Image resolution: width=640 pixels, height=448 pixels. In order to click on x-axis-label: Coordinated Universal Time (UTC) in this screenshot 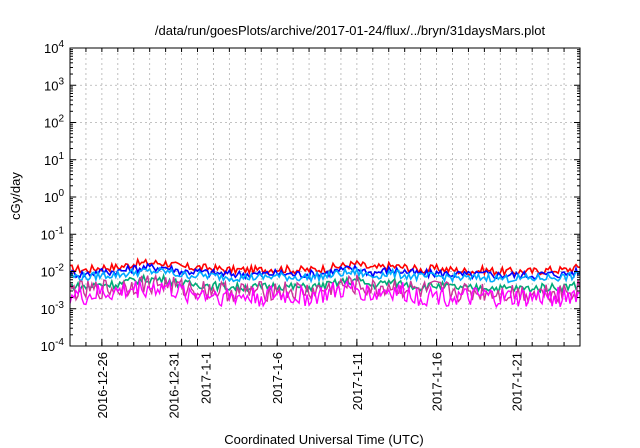, I will do `click(323, 439)`.